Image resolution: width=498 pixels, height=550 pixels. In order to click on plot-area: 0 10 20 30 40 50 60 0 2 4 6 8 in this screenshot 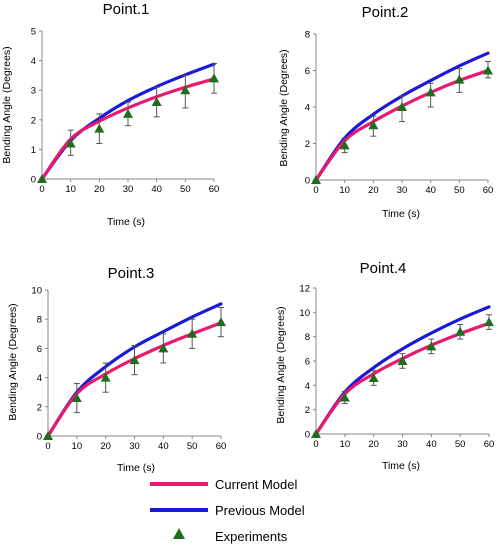, I will do `click(399, 113)`.